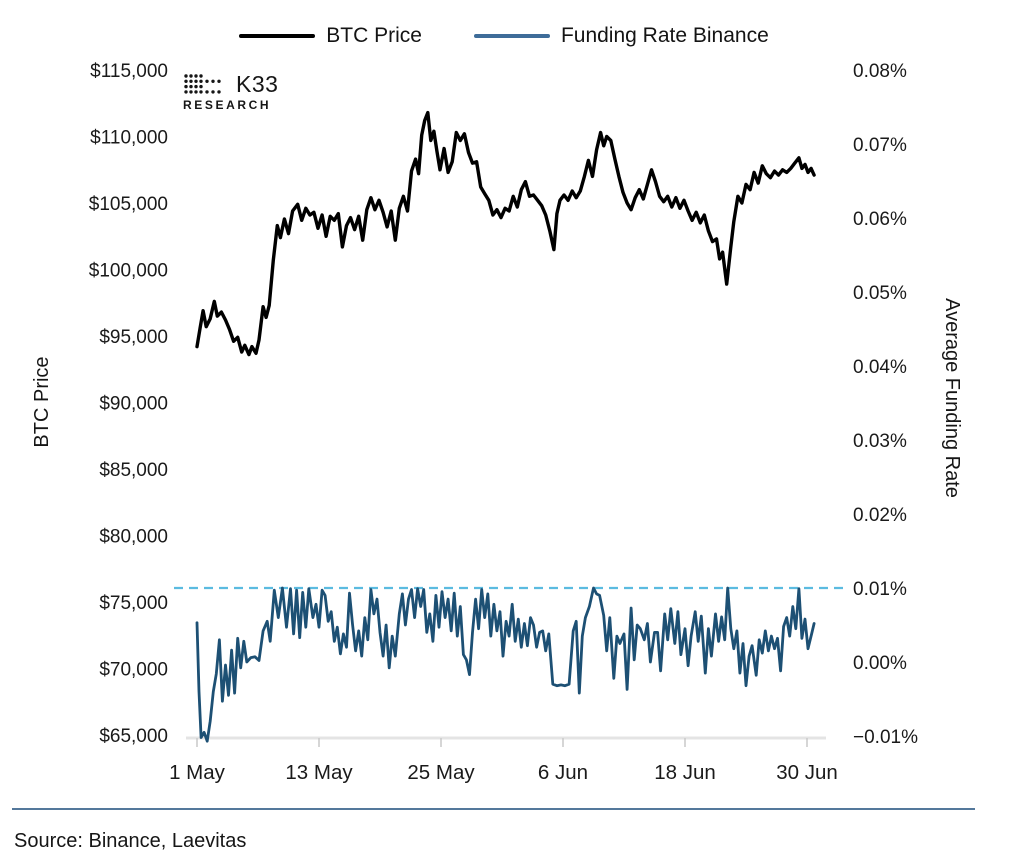 This screenshot has width=1032, height=868. Describe the element at coordinates (880, 293) in the screenshot. I see `right-tick-label: 0.05%` at that location.